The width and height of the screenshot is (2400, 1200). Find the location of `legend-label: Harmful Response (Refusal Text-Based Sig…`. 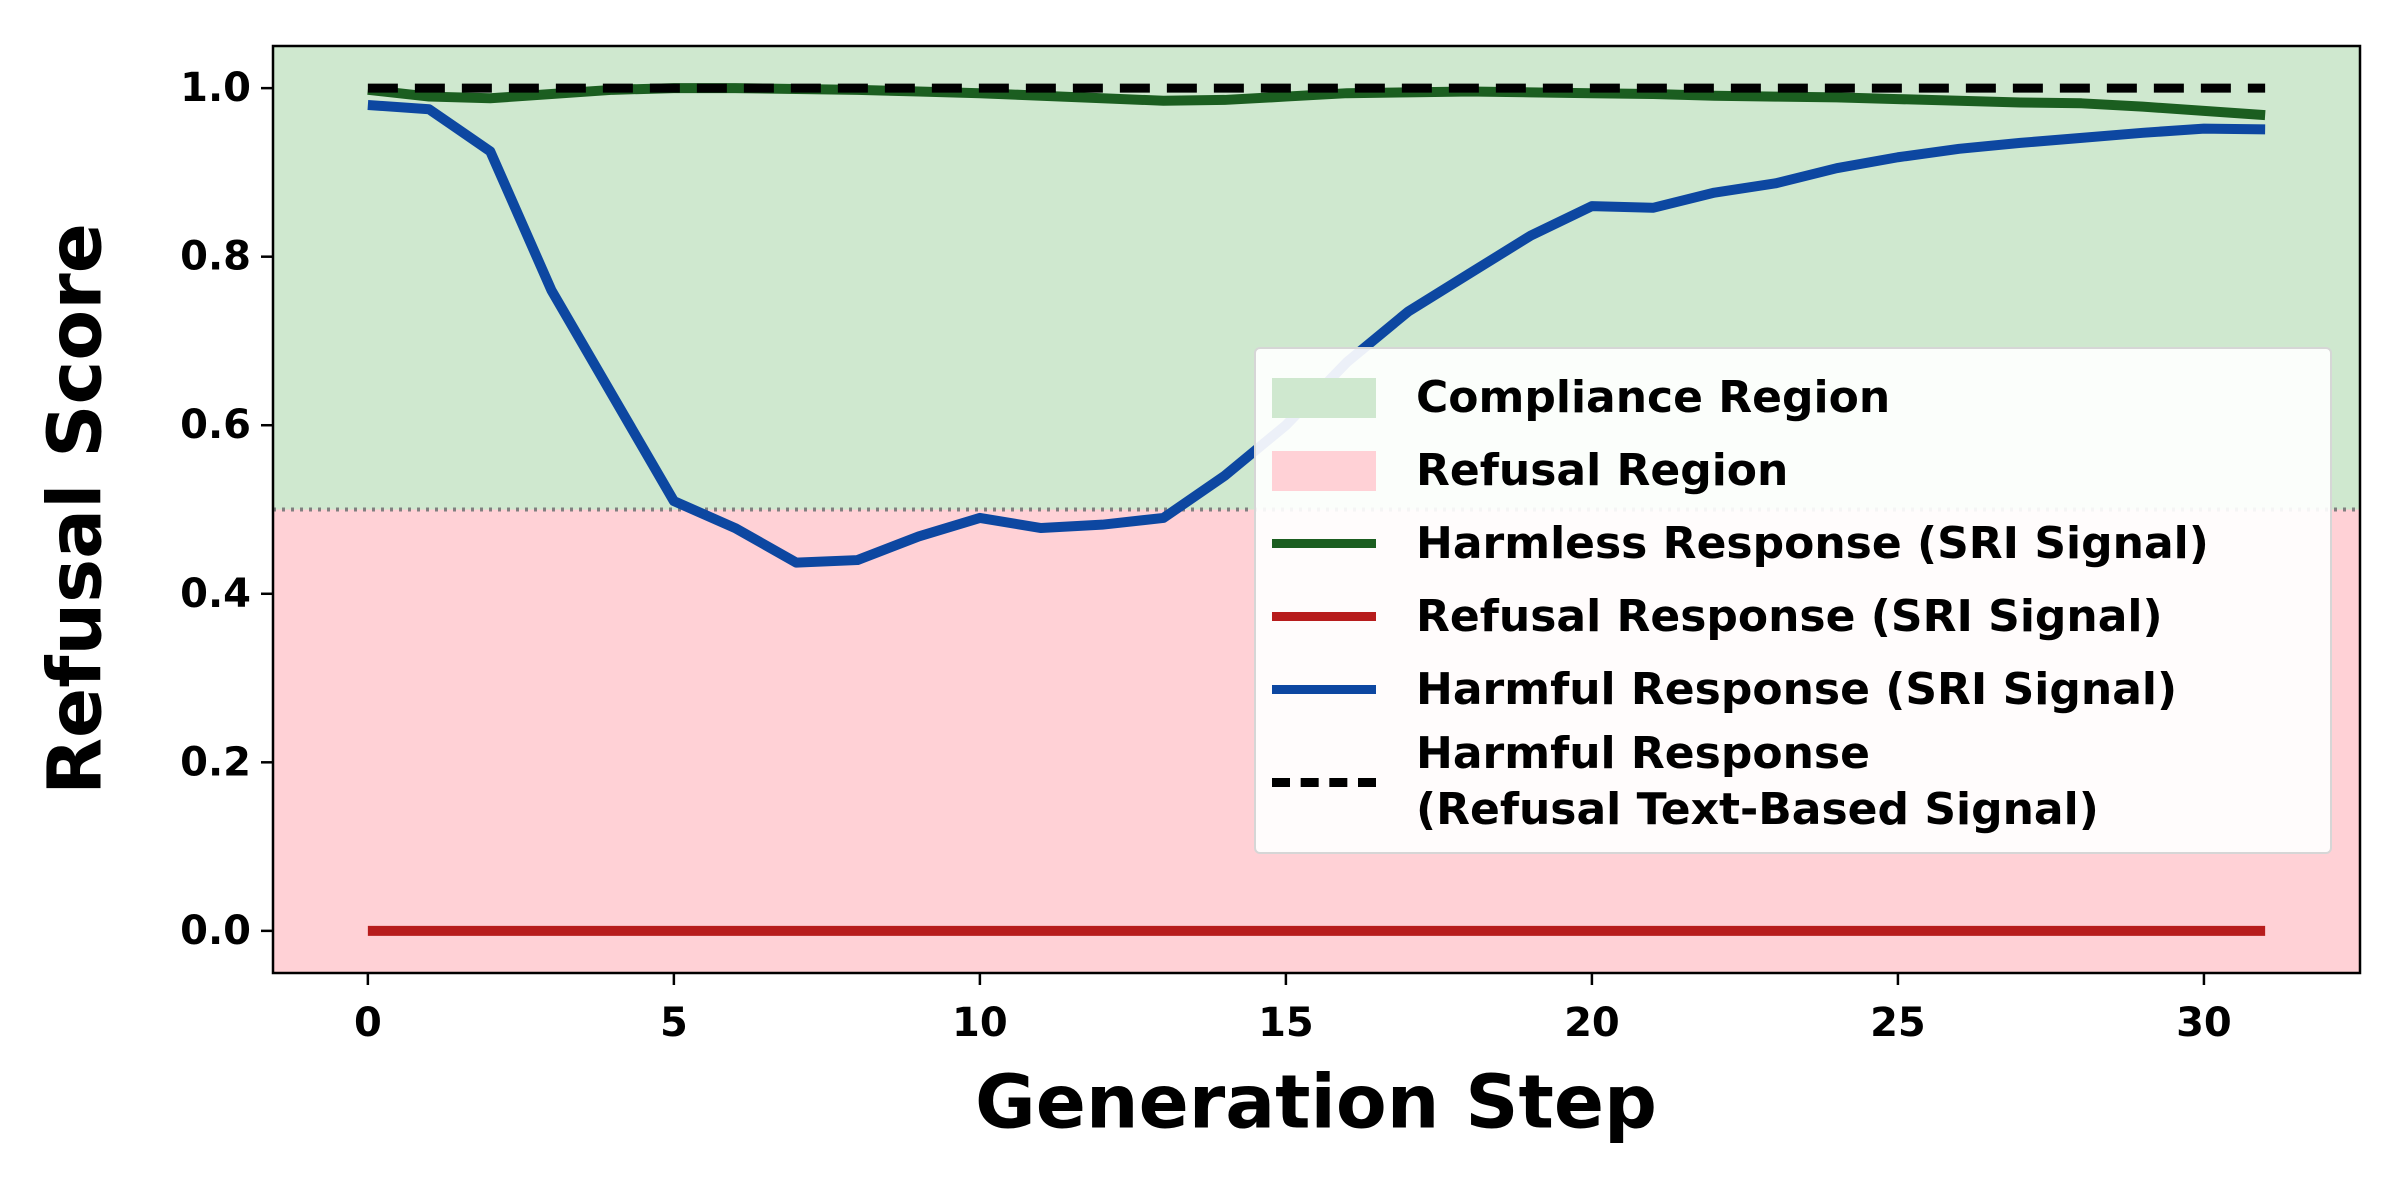

legend-label: Harmful Response (Refusal Text-Based Sig… is located at coordinates (1757, 781).